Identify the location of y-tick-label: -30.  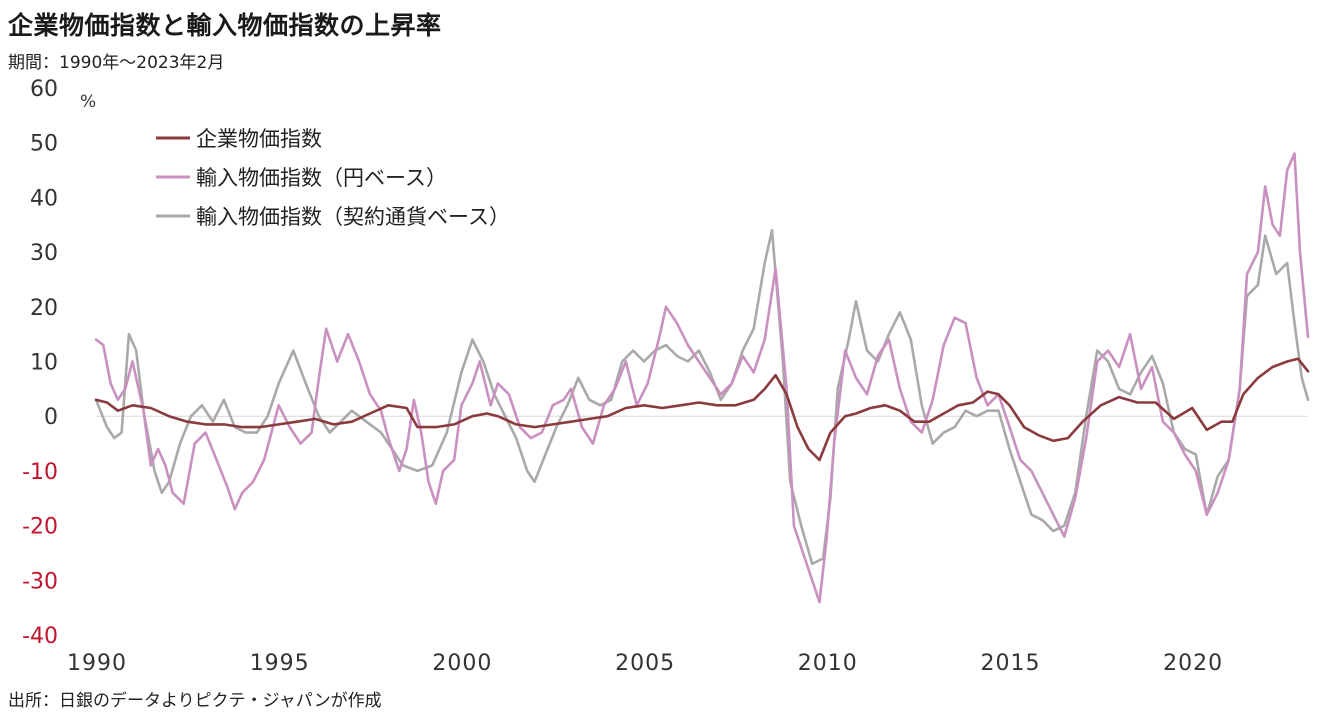
(40, 581).